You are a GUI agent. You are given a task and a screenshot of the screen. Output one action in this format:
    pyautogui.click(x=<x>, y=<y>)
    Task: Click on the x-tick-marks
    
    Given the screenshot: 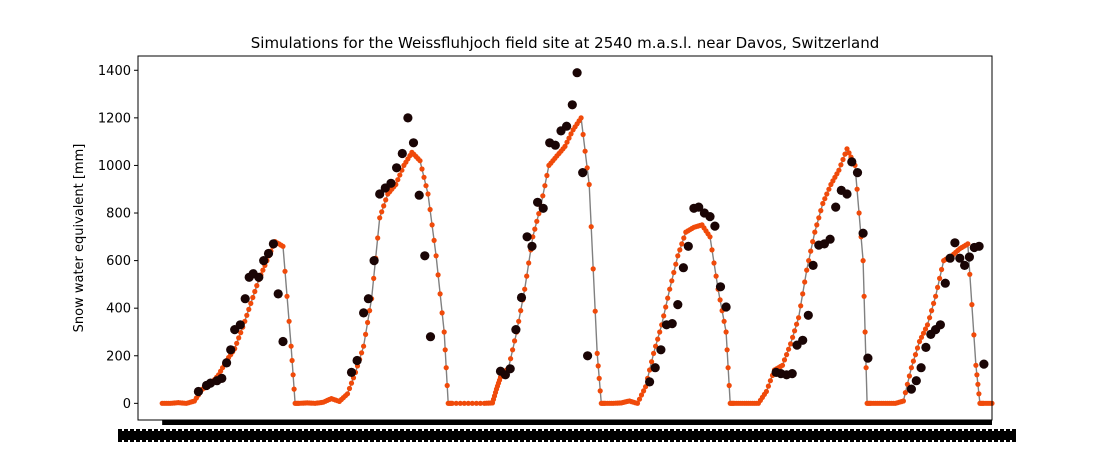 What is the action you would take?
    pyautogui.click(x=577, y=422)
    